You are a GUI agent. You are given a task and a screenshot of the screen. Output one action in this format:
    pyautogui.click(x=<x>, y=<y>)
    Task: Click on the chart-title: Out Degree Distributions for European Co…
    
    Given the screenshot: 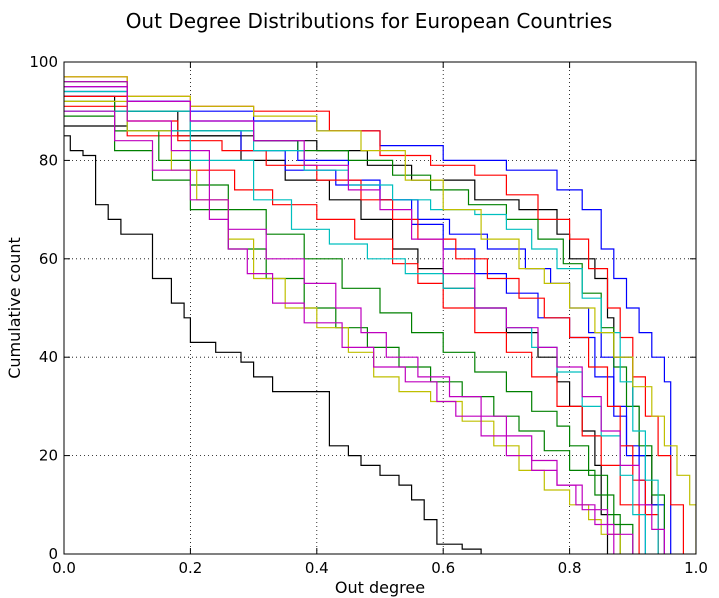 What is the action you would take?
    pyautogui.click(x=369, y=21)
    